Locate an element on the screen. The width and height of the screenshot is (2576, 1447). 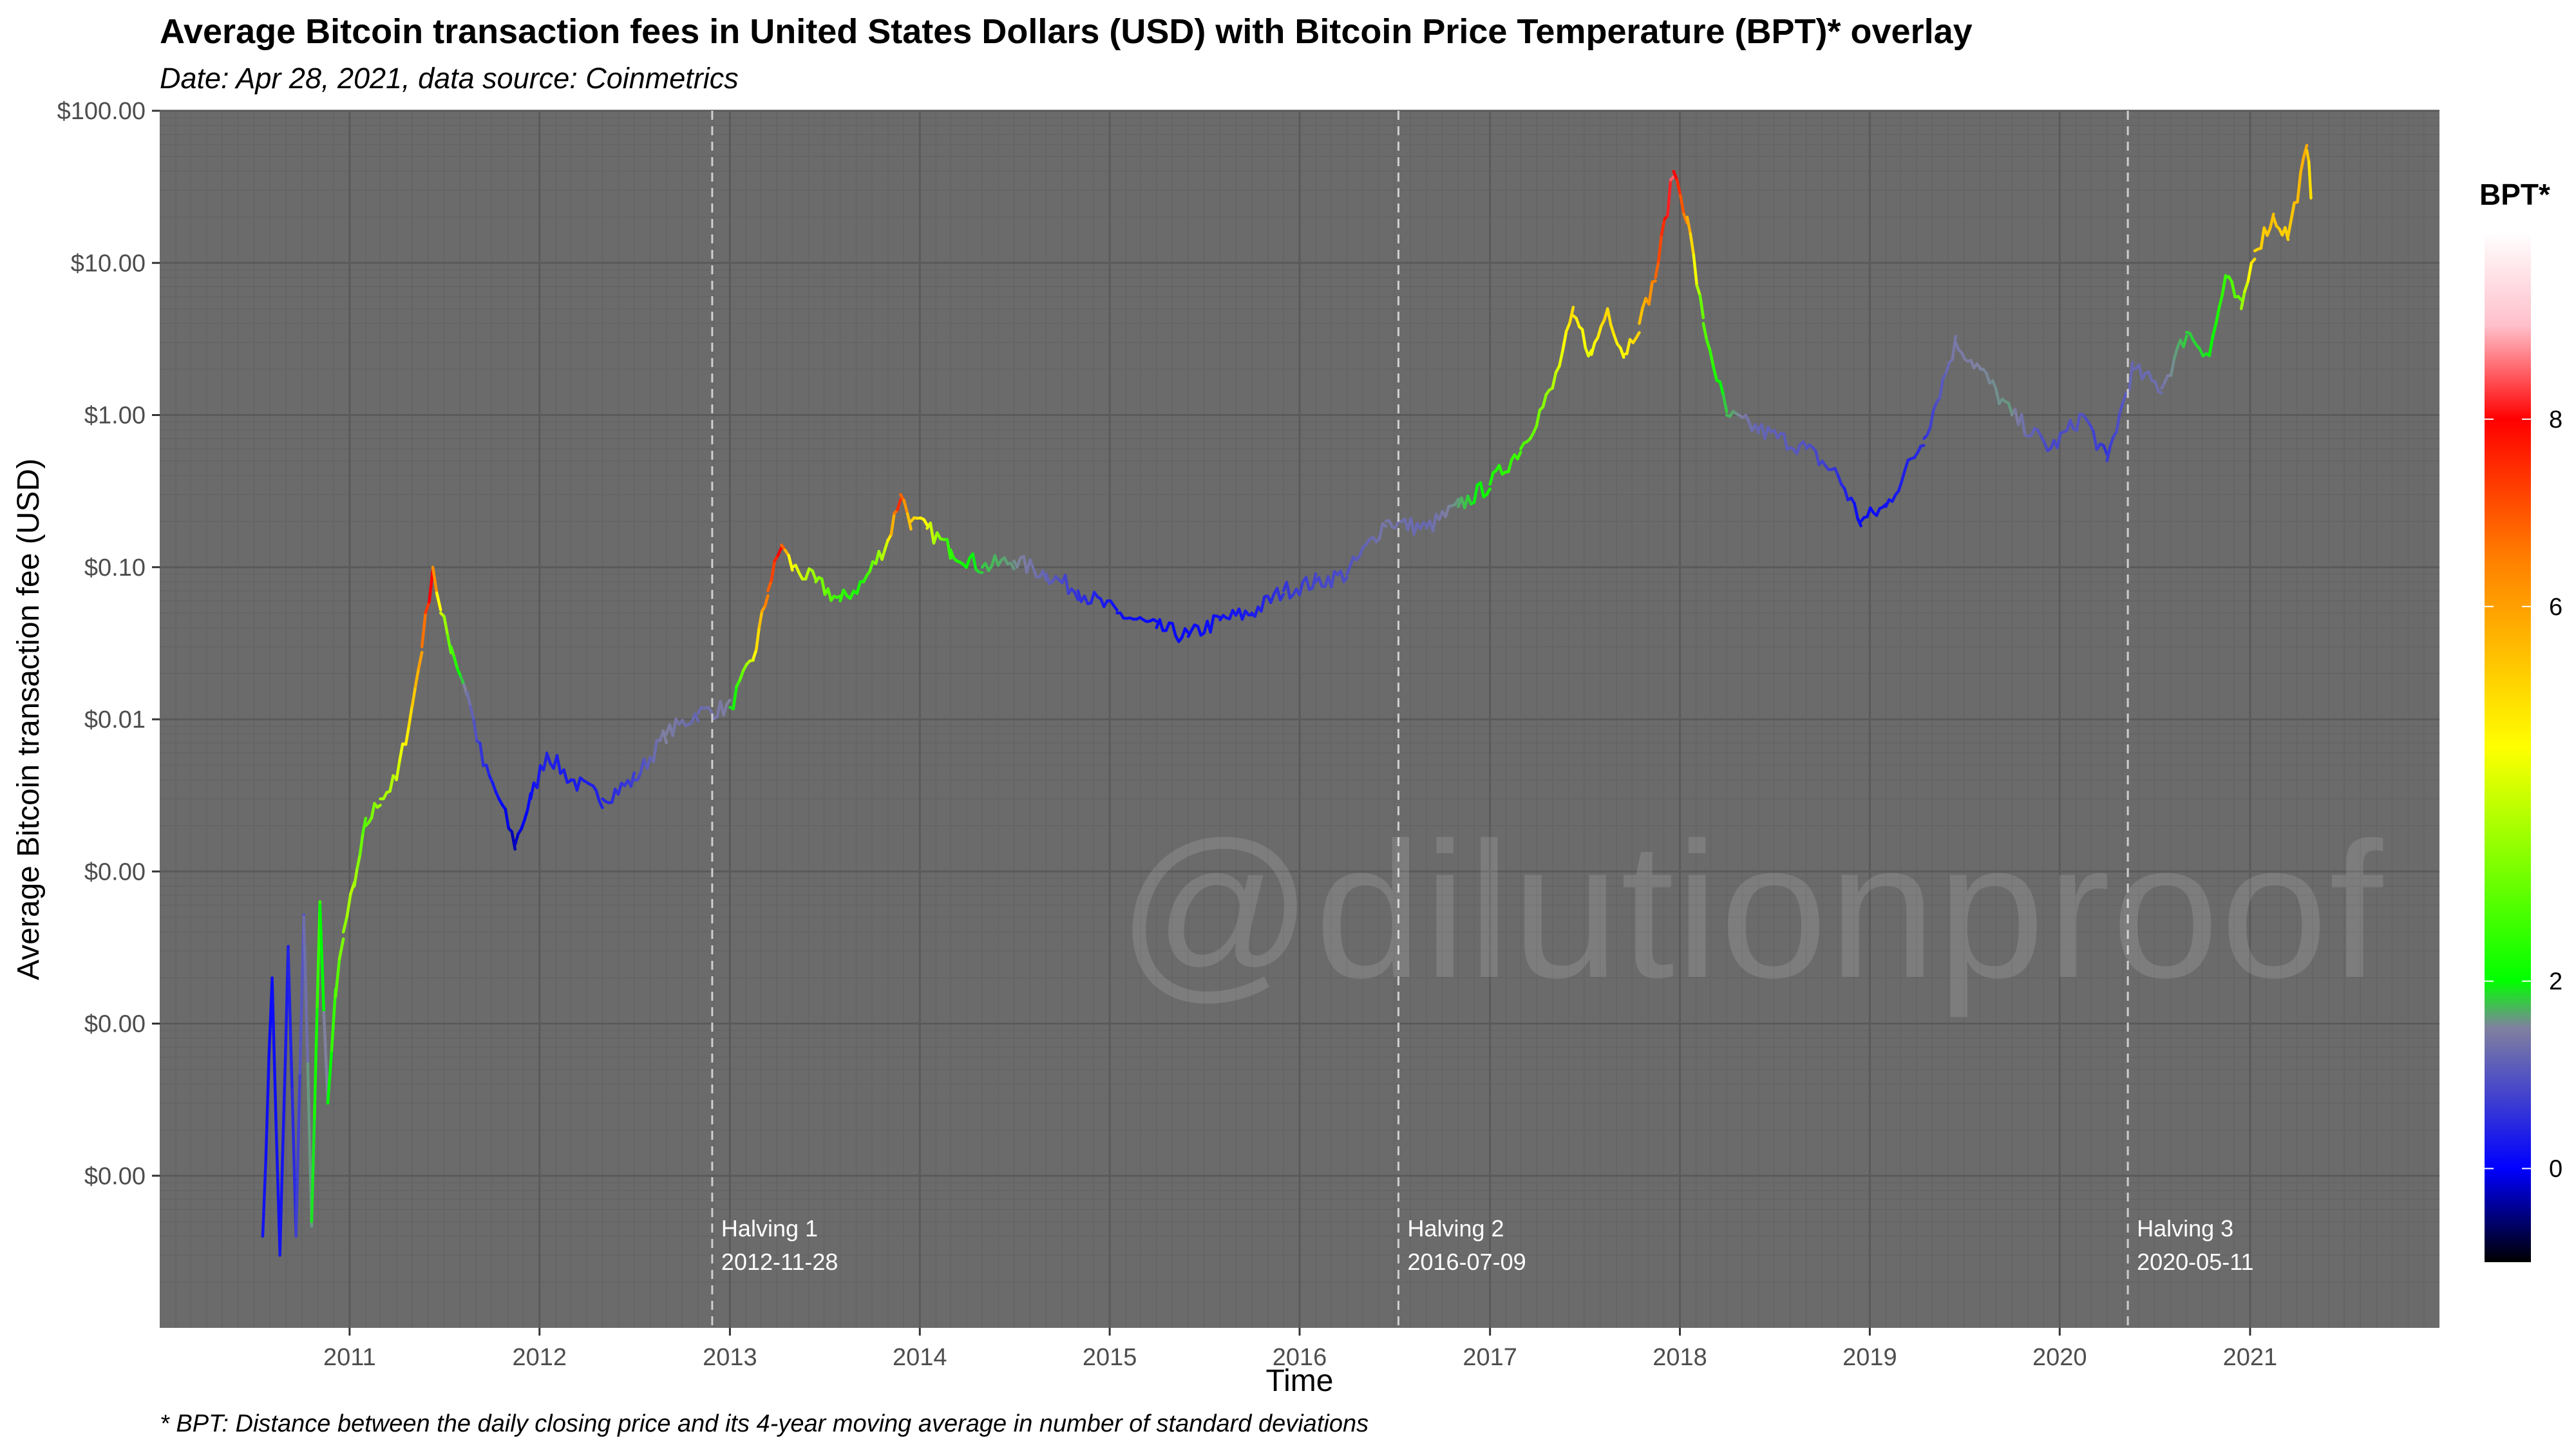
halving-date-2: 2016-07-09 is located at coordinates (1467, 1262).